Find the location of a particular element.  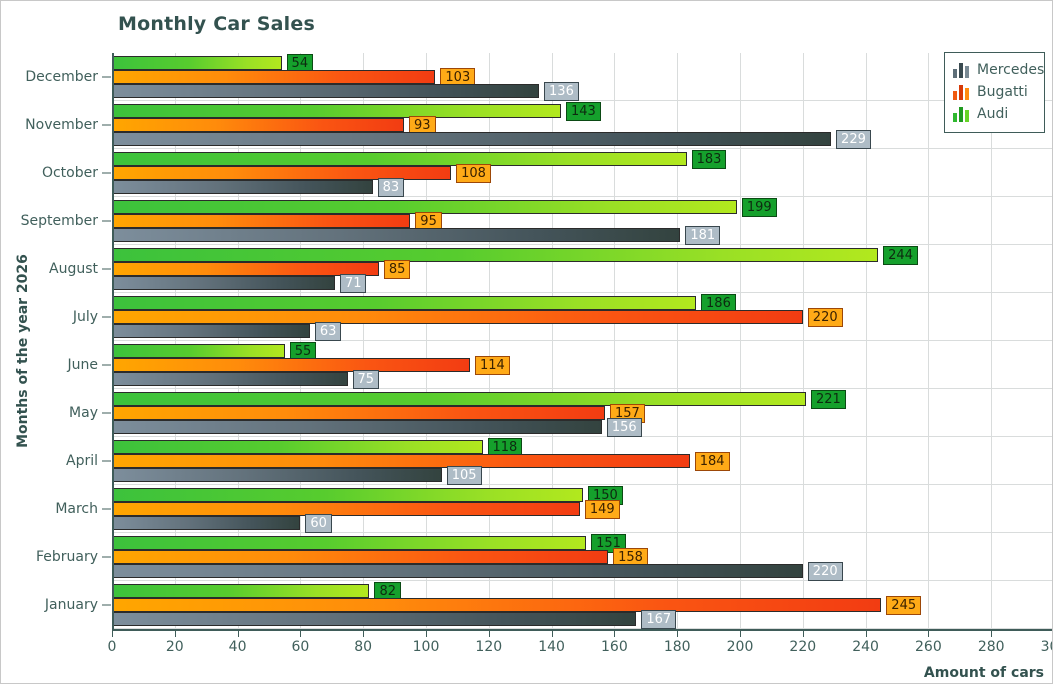

bar-value-label: 229 is located at coordinates (853, 139).